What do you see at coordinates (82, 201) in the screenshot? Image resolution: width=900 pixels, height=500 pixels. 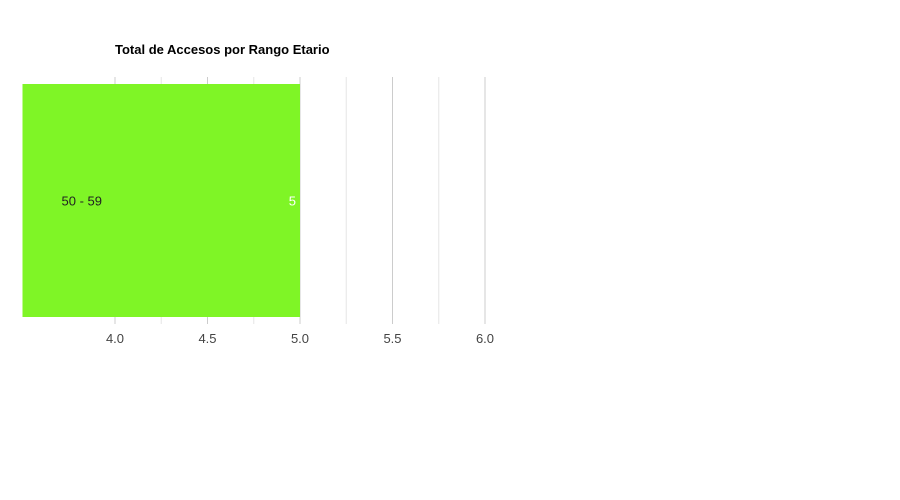 I see `category-label: 50 - 59` at bounding box center [82, 201].